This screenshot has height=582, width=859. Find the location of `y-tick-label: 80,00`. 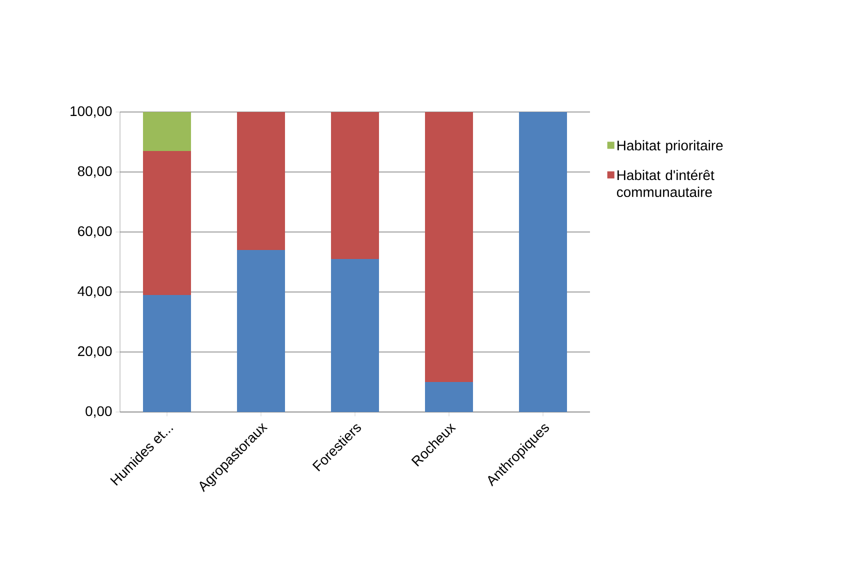

y-tick-label: 80,00 is located at coordinates (95, 172).